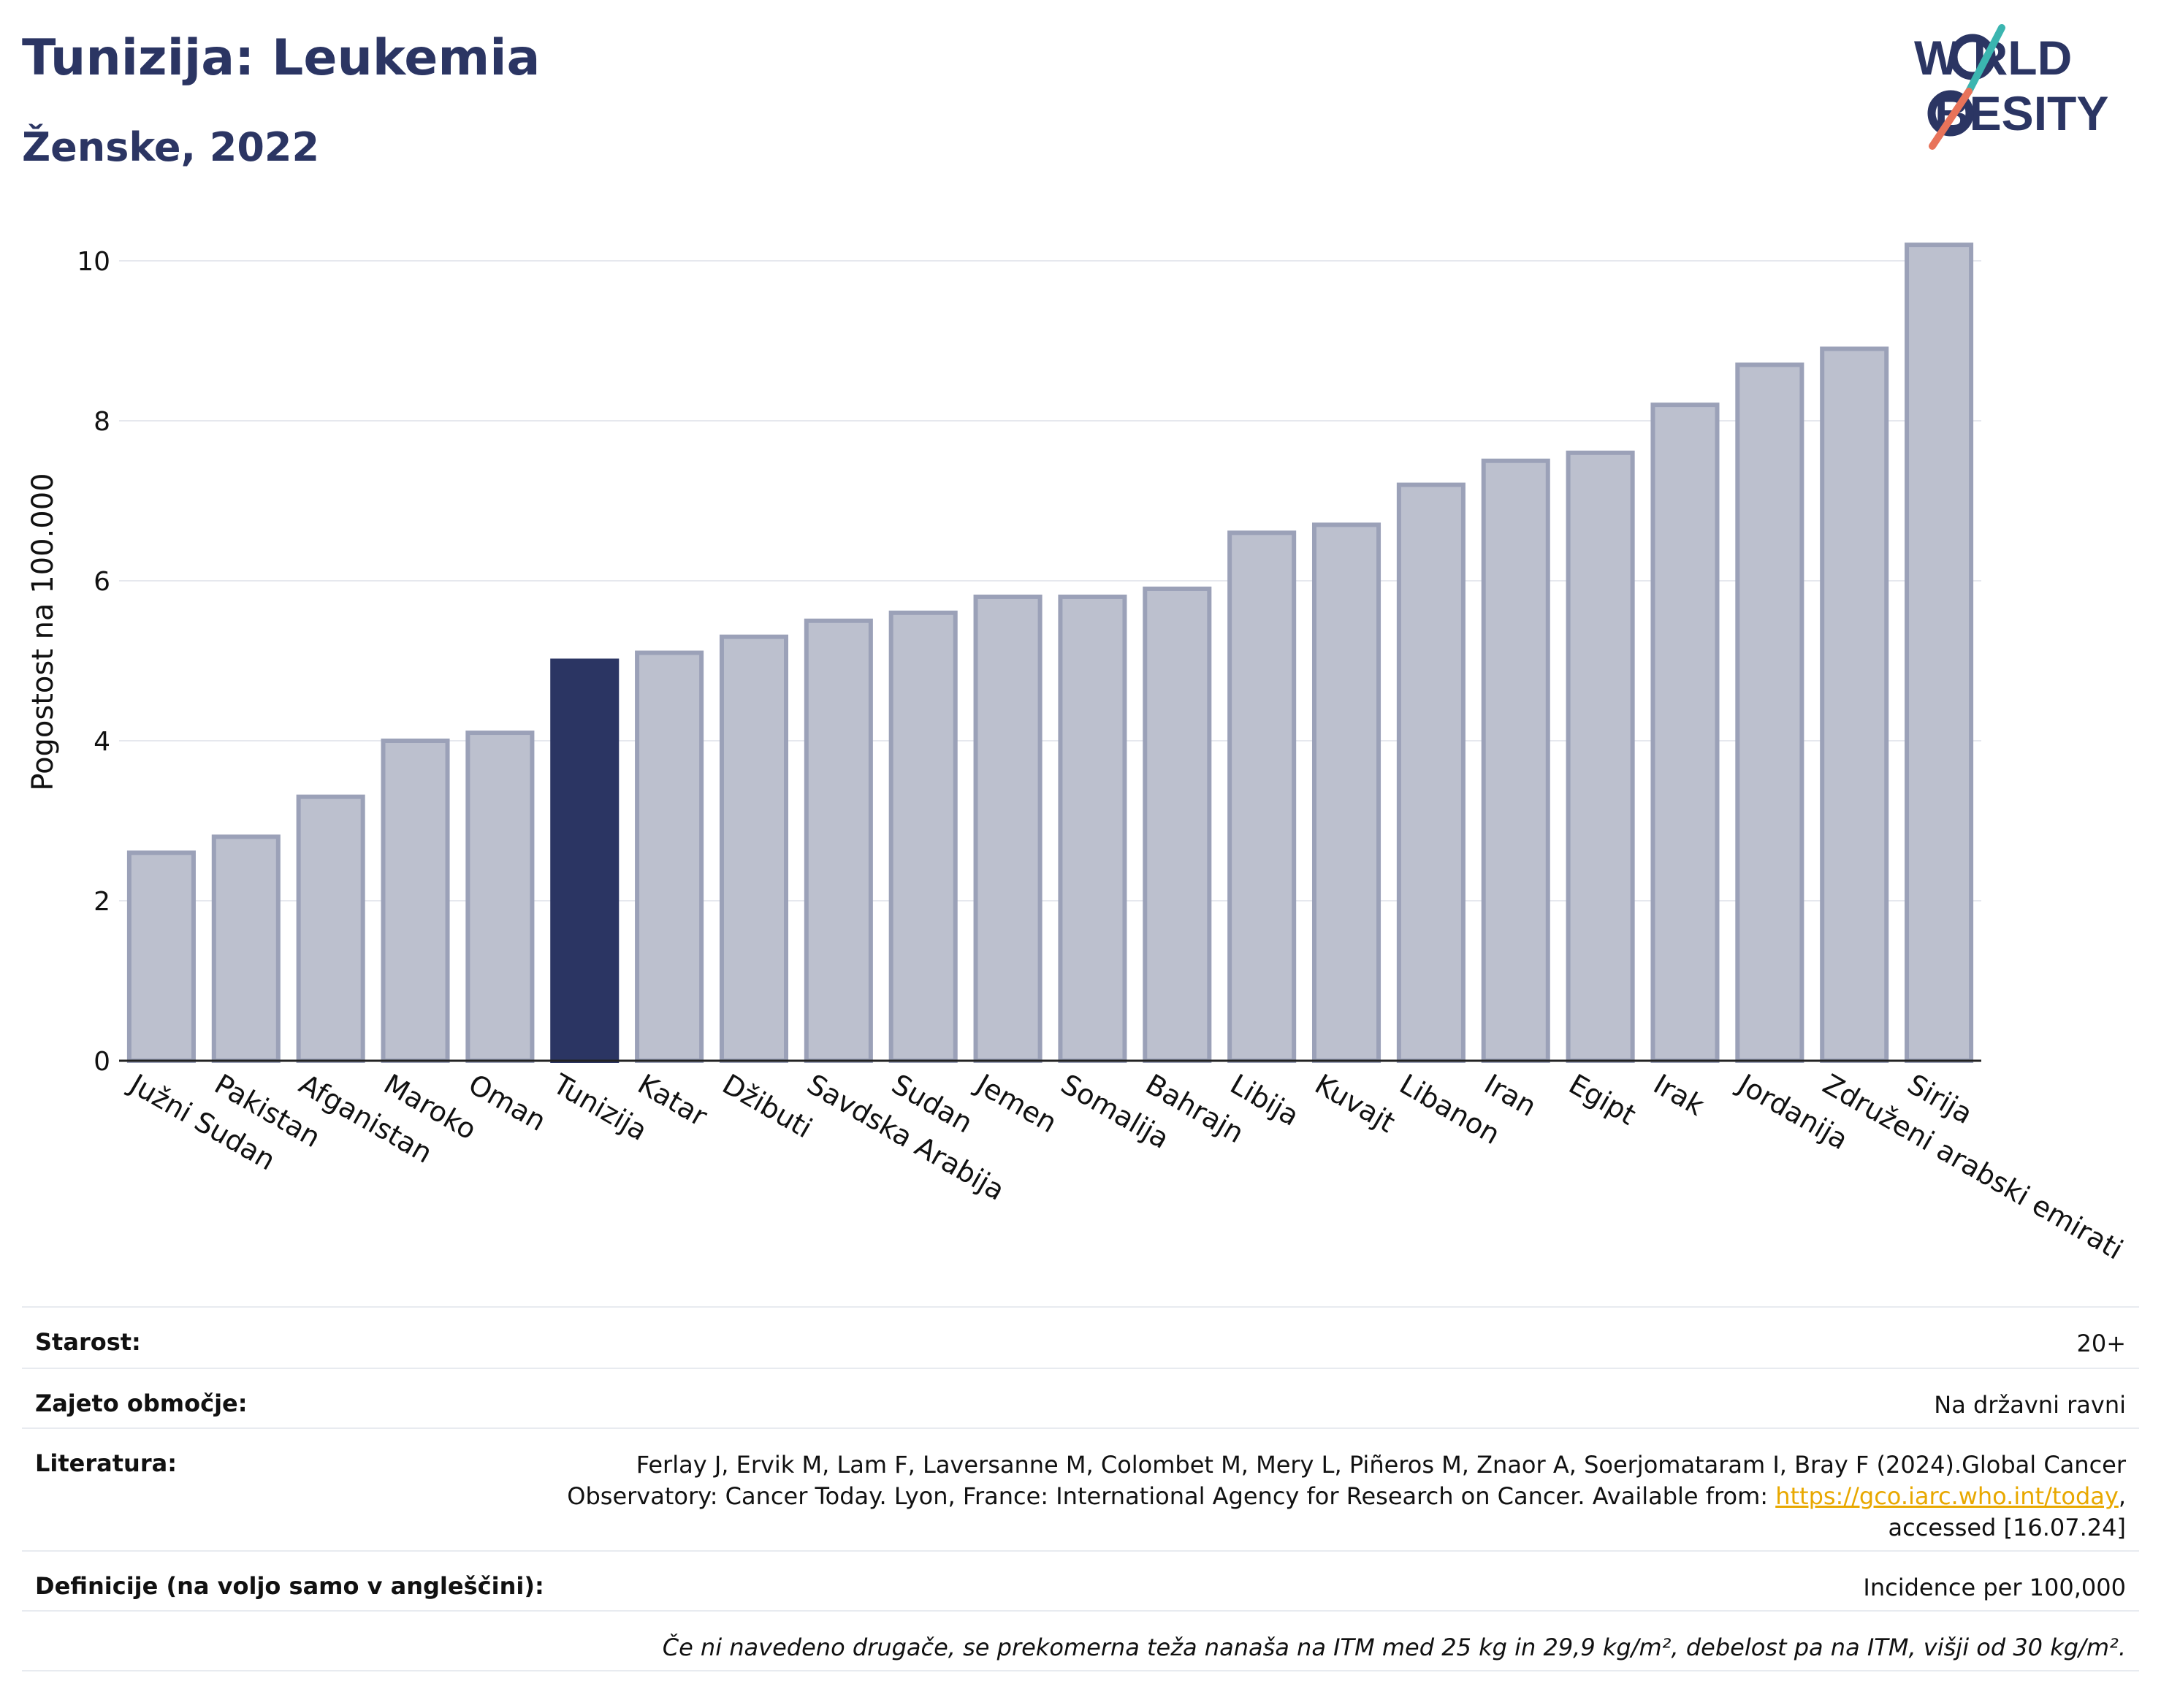 The height and width of the screenshot is (1708, 2161). Describe the element at coordinates (1602, 1100) in the screenshot. I see `x-tick-label: Egipt` at that location.